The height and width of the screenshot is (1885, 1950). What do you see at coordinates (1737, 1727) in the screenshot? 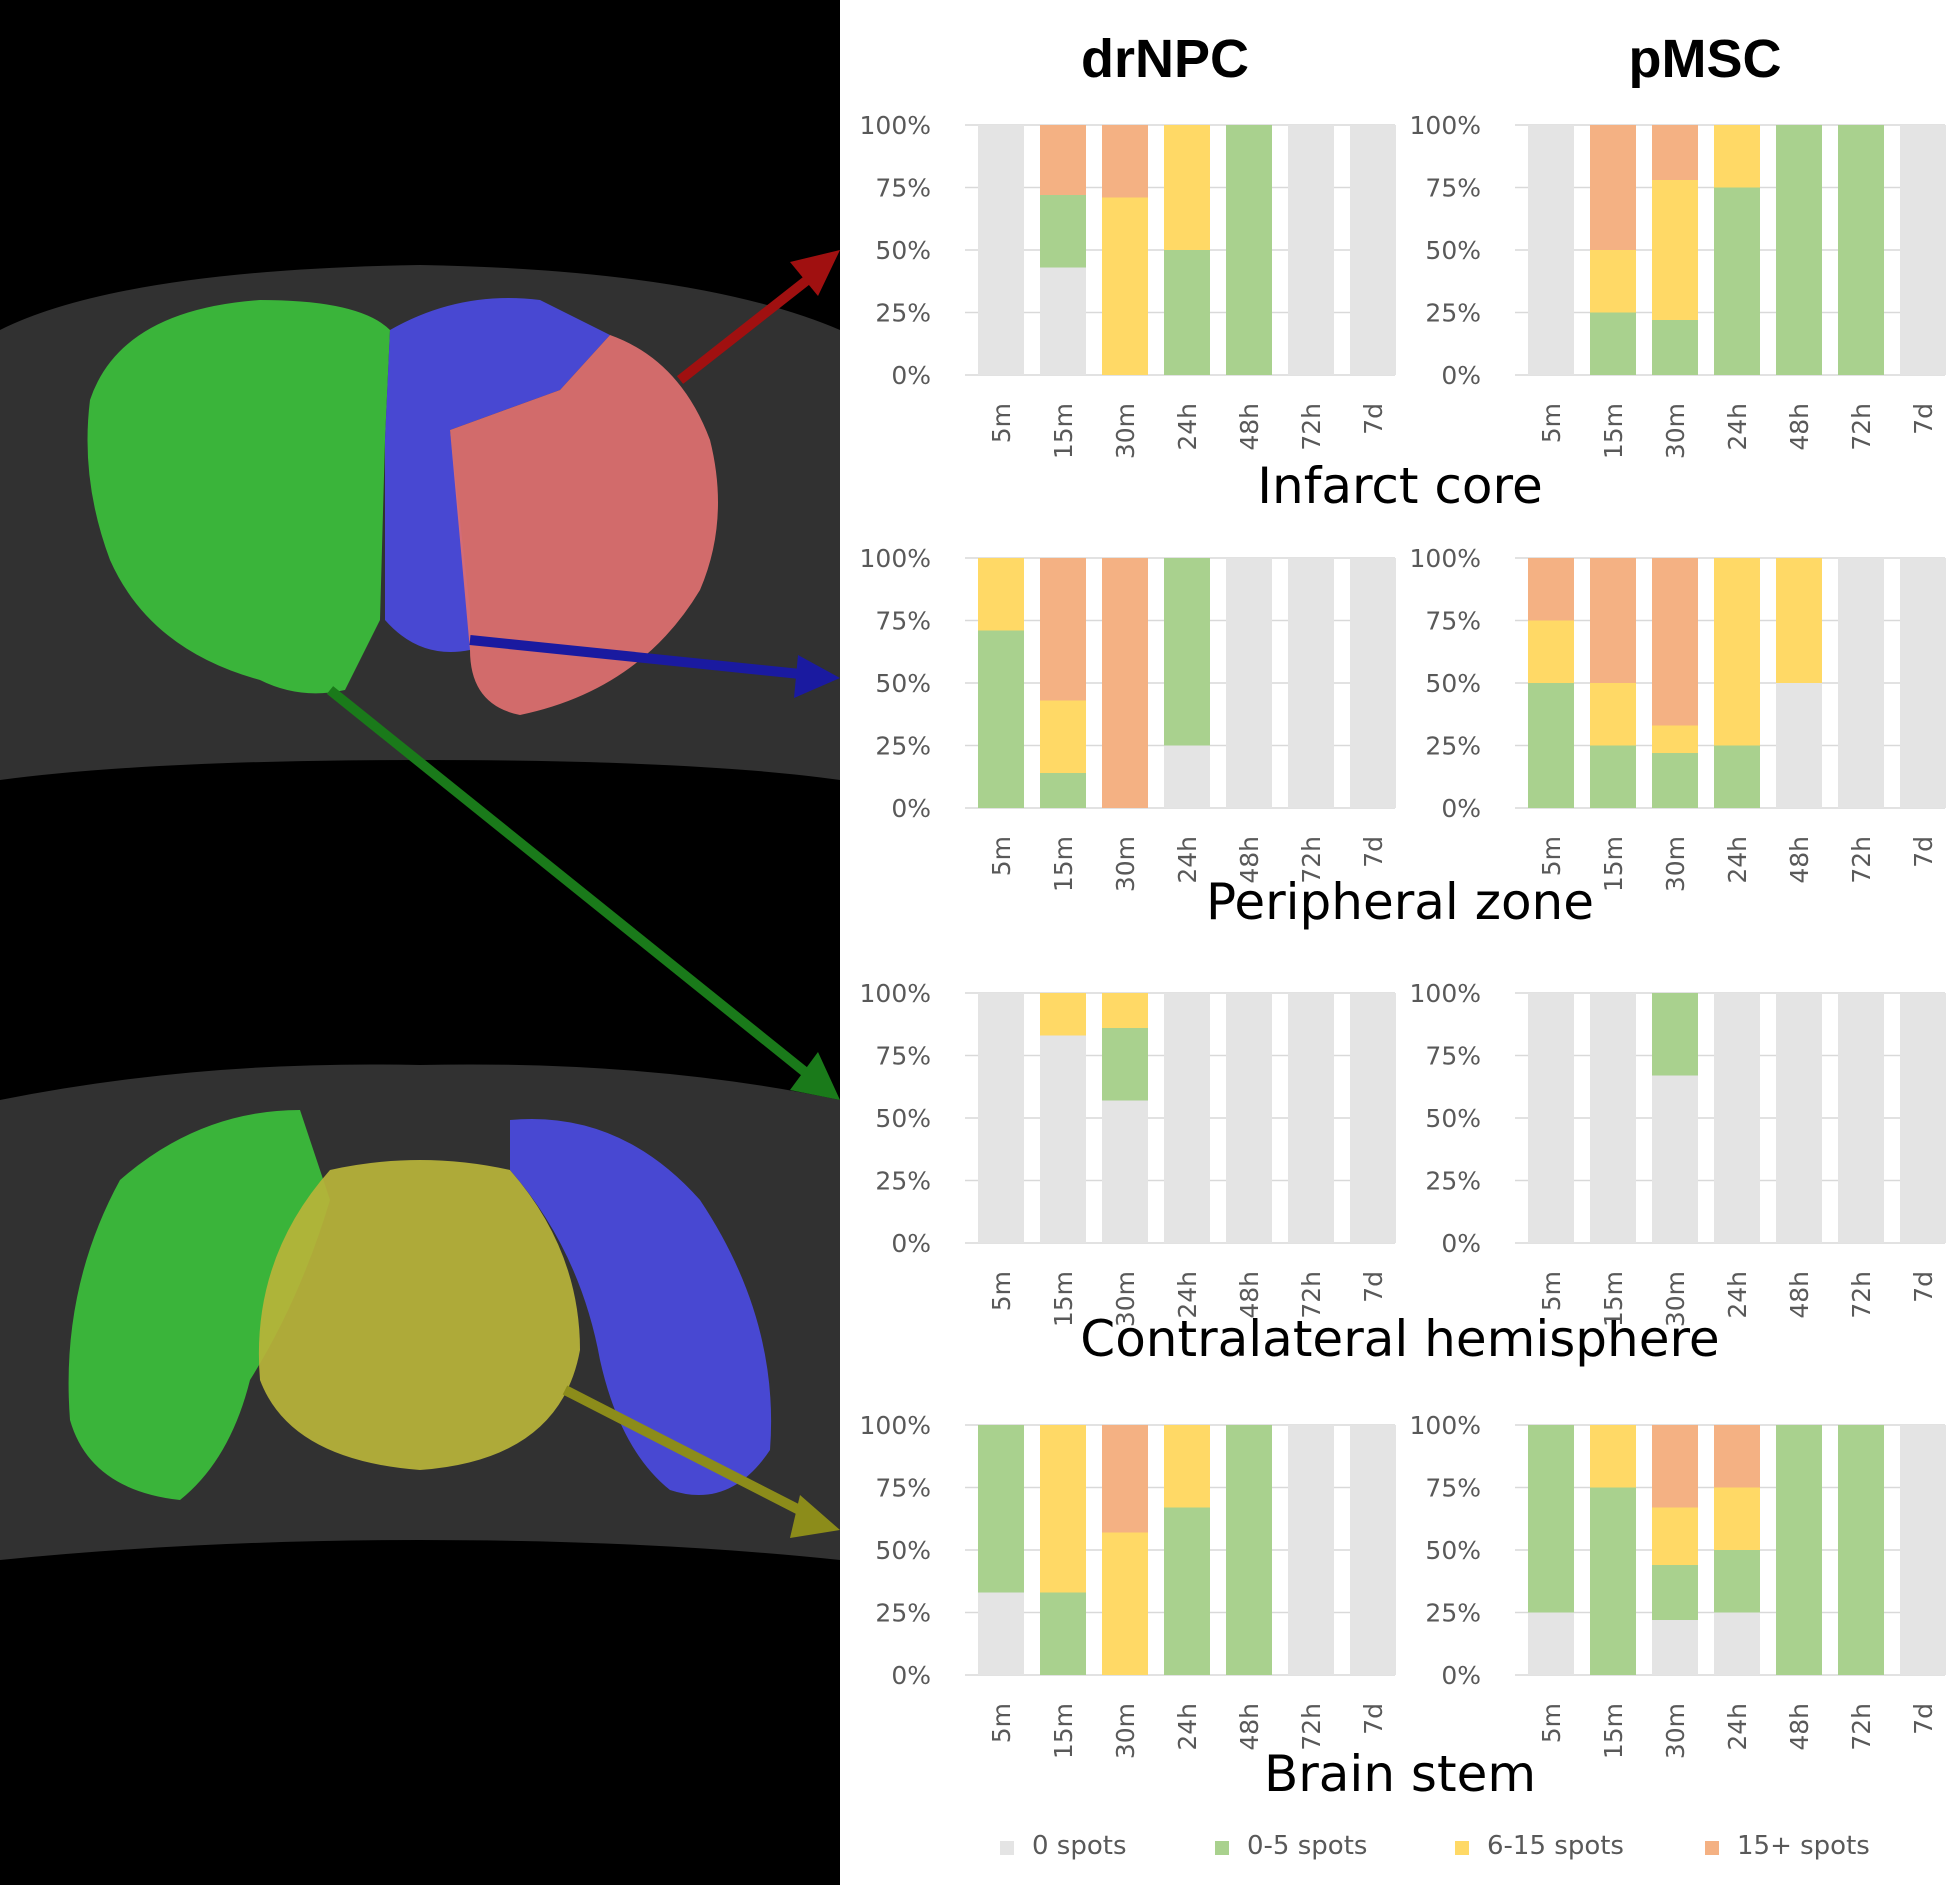
I see `x-tick-label: 24h` at bounding box center [1737, 1727].